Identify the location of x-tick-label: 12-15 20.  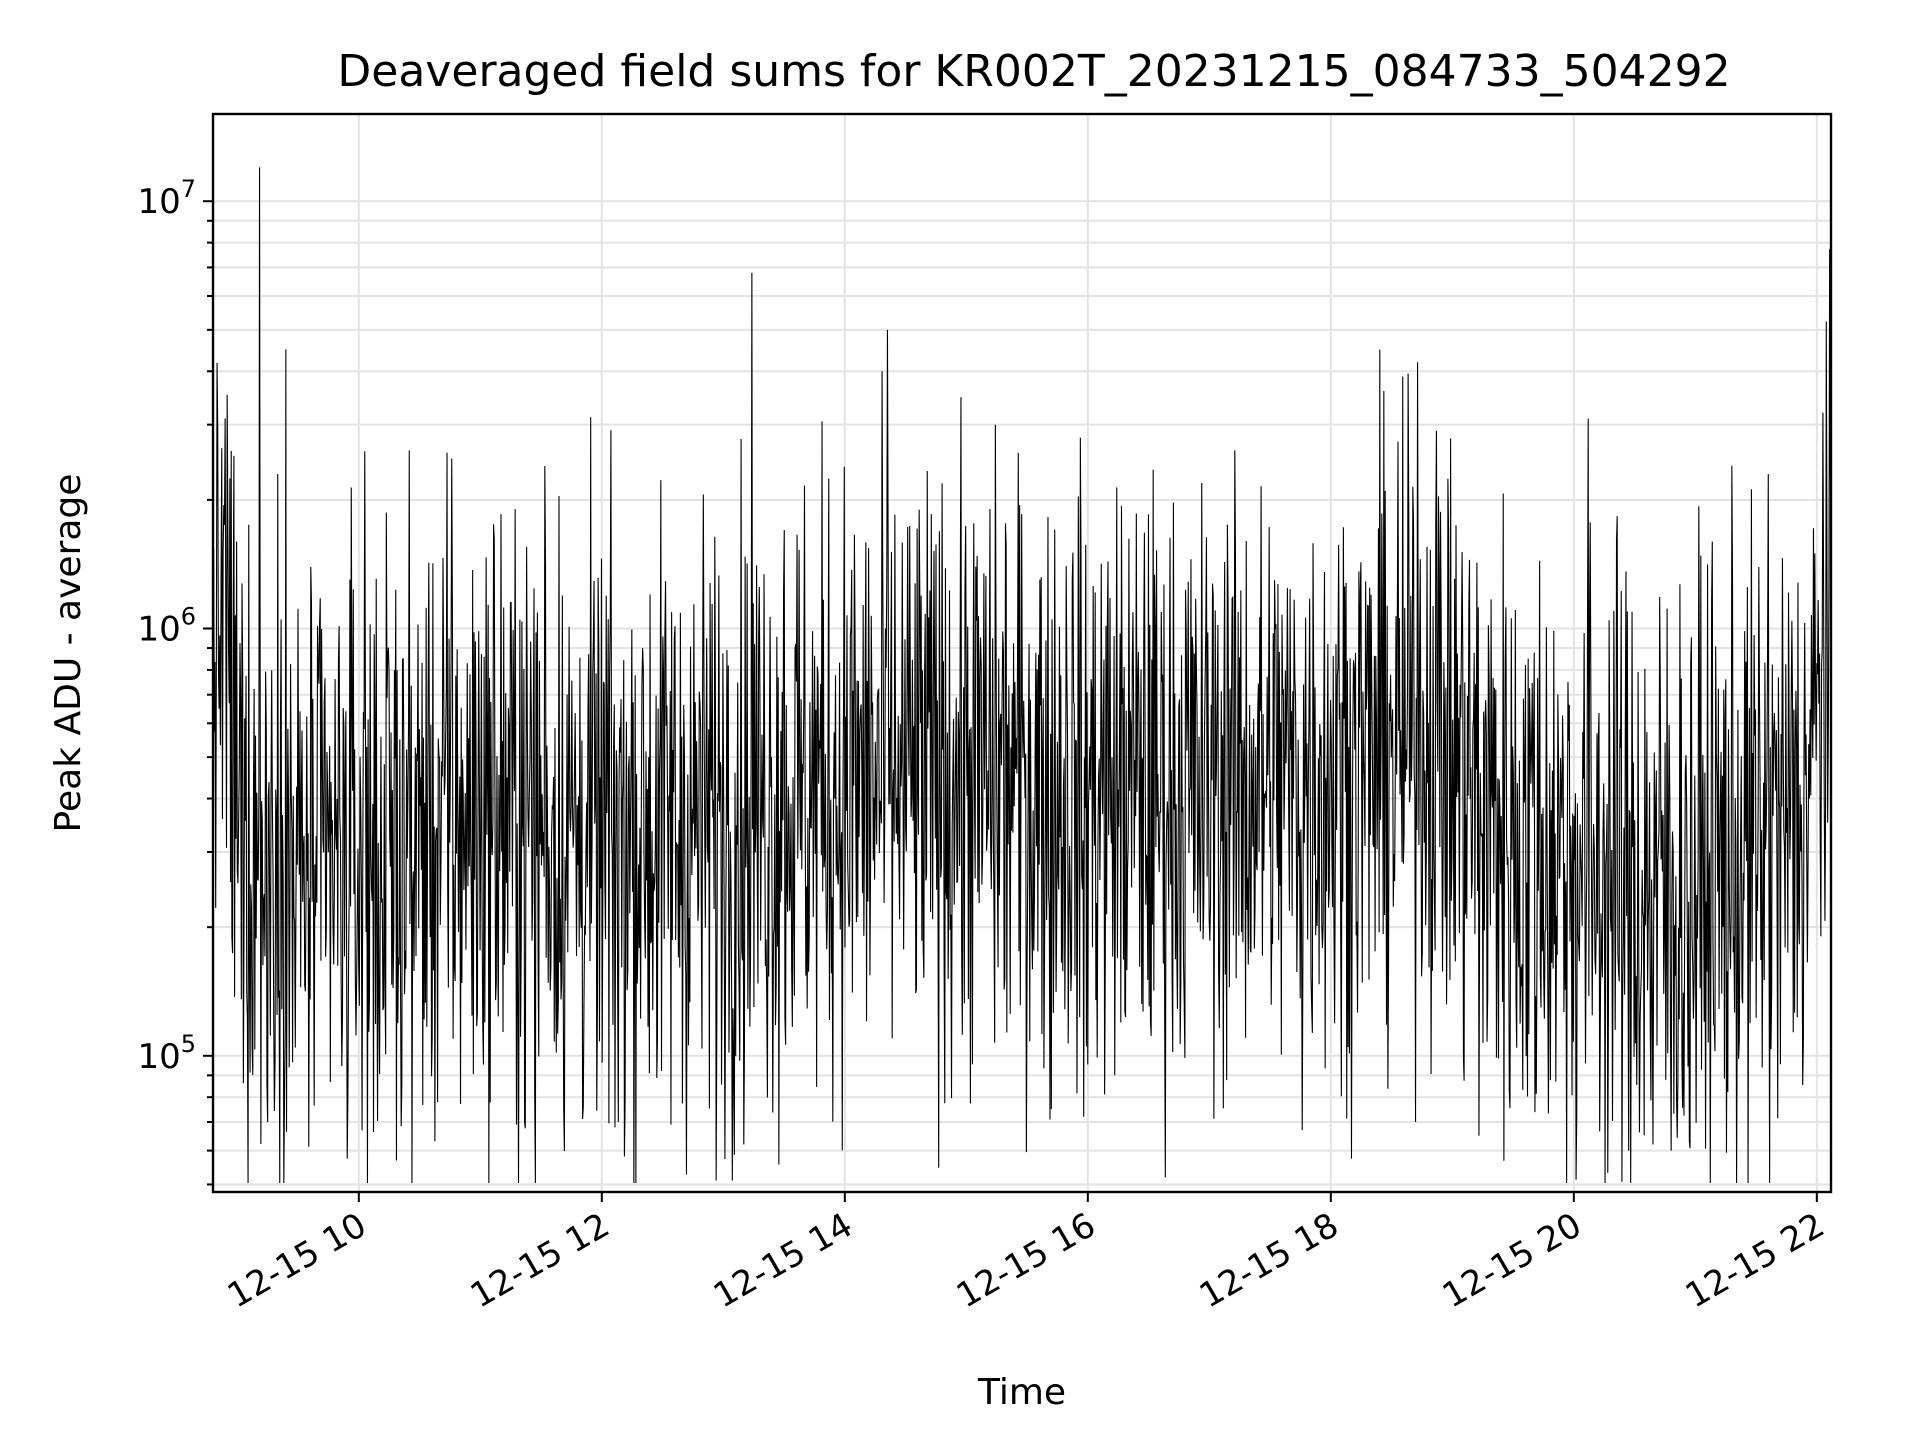
(1512, 1260).